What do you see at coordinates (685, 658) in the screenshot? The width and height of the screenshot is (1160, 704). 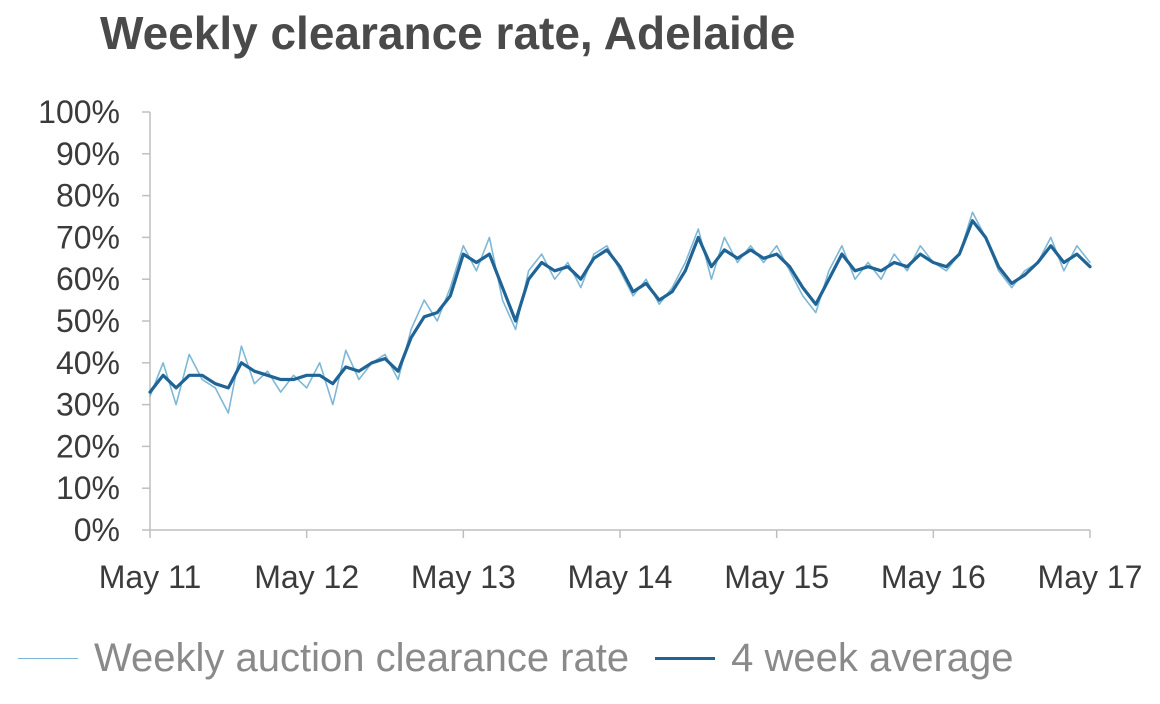 I see `legend-swatch-average` at bounding box center [685, 658].